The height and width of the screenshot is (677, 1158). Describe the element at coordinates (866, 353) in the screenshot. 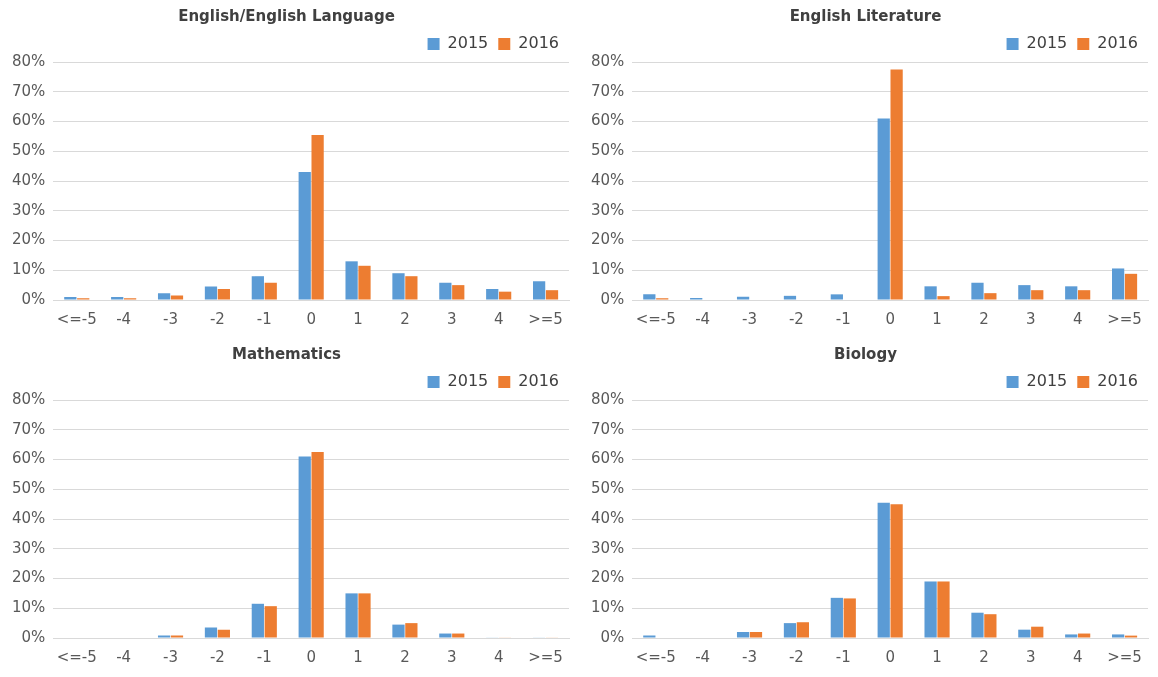

I see `chart-title: Biology` at that location.